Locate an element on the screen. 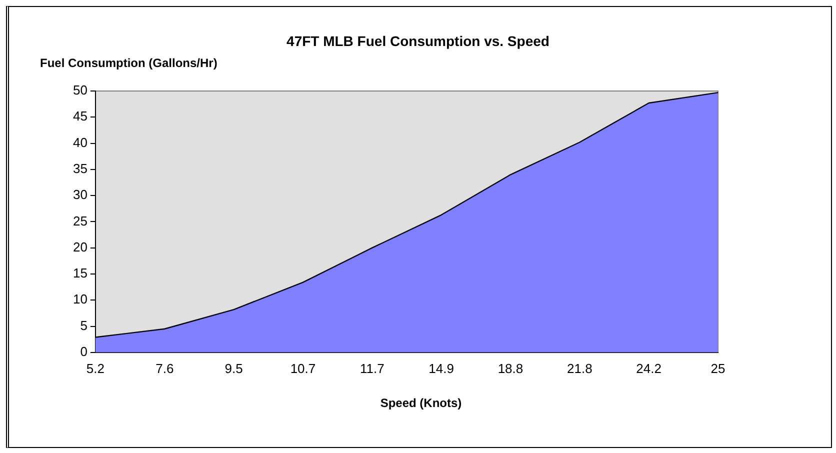 This screenshot has width=836, height=453. y-tick-label: 50 is located at coordinates (80, 90).